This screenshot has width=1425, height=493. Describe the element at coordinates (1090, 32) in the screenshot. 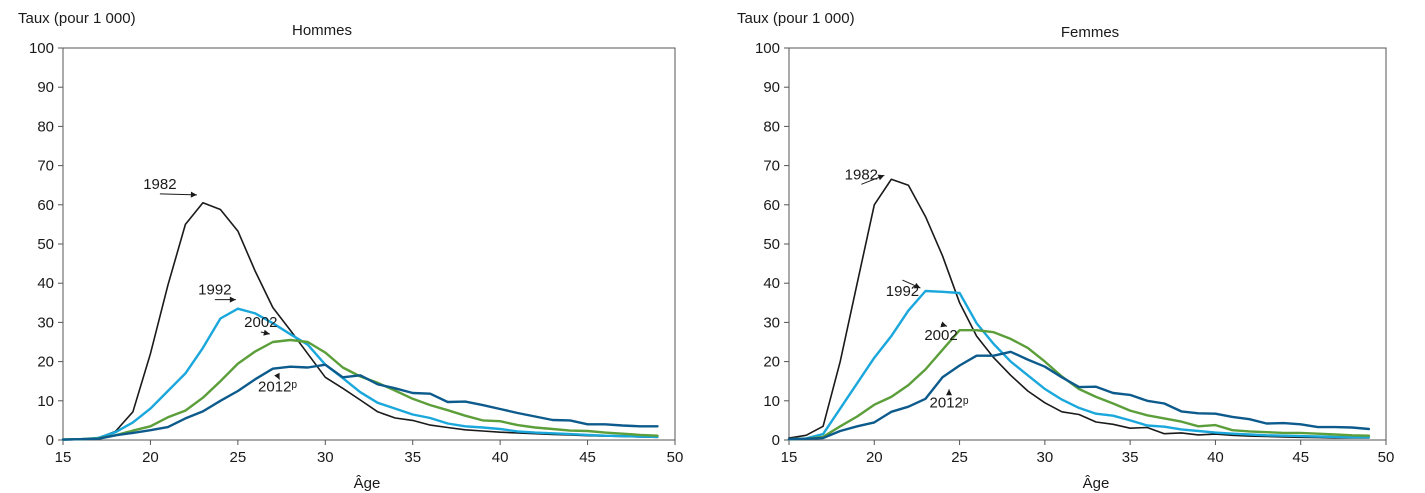

I see `chart-title: Femmes` at that location.